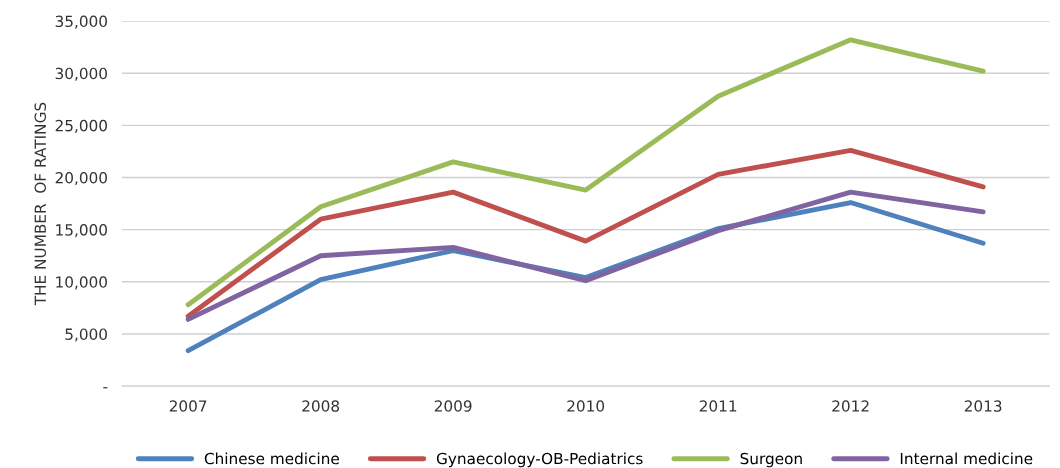  Describe the element at coordinates (321, 406) in the screenshot. I see `x-tick-label: 2008` at that location.